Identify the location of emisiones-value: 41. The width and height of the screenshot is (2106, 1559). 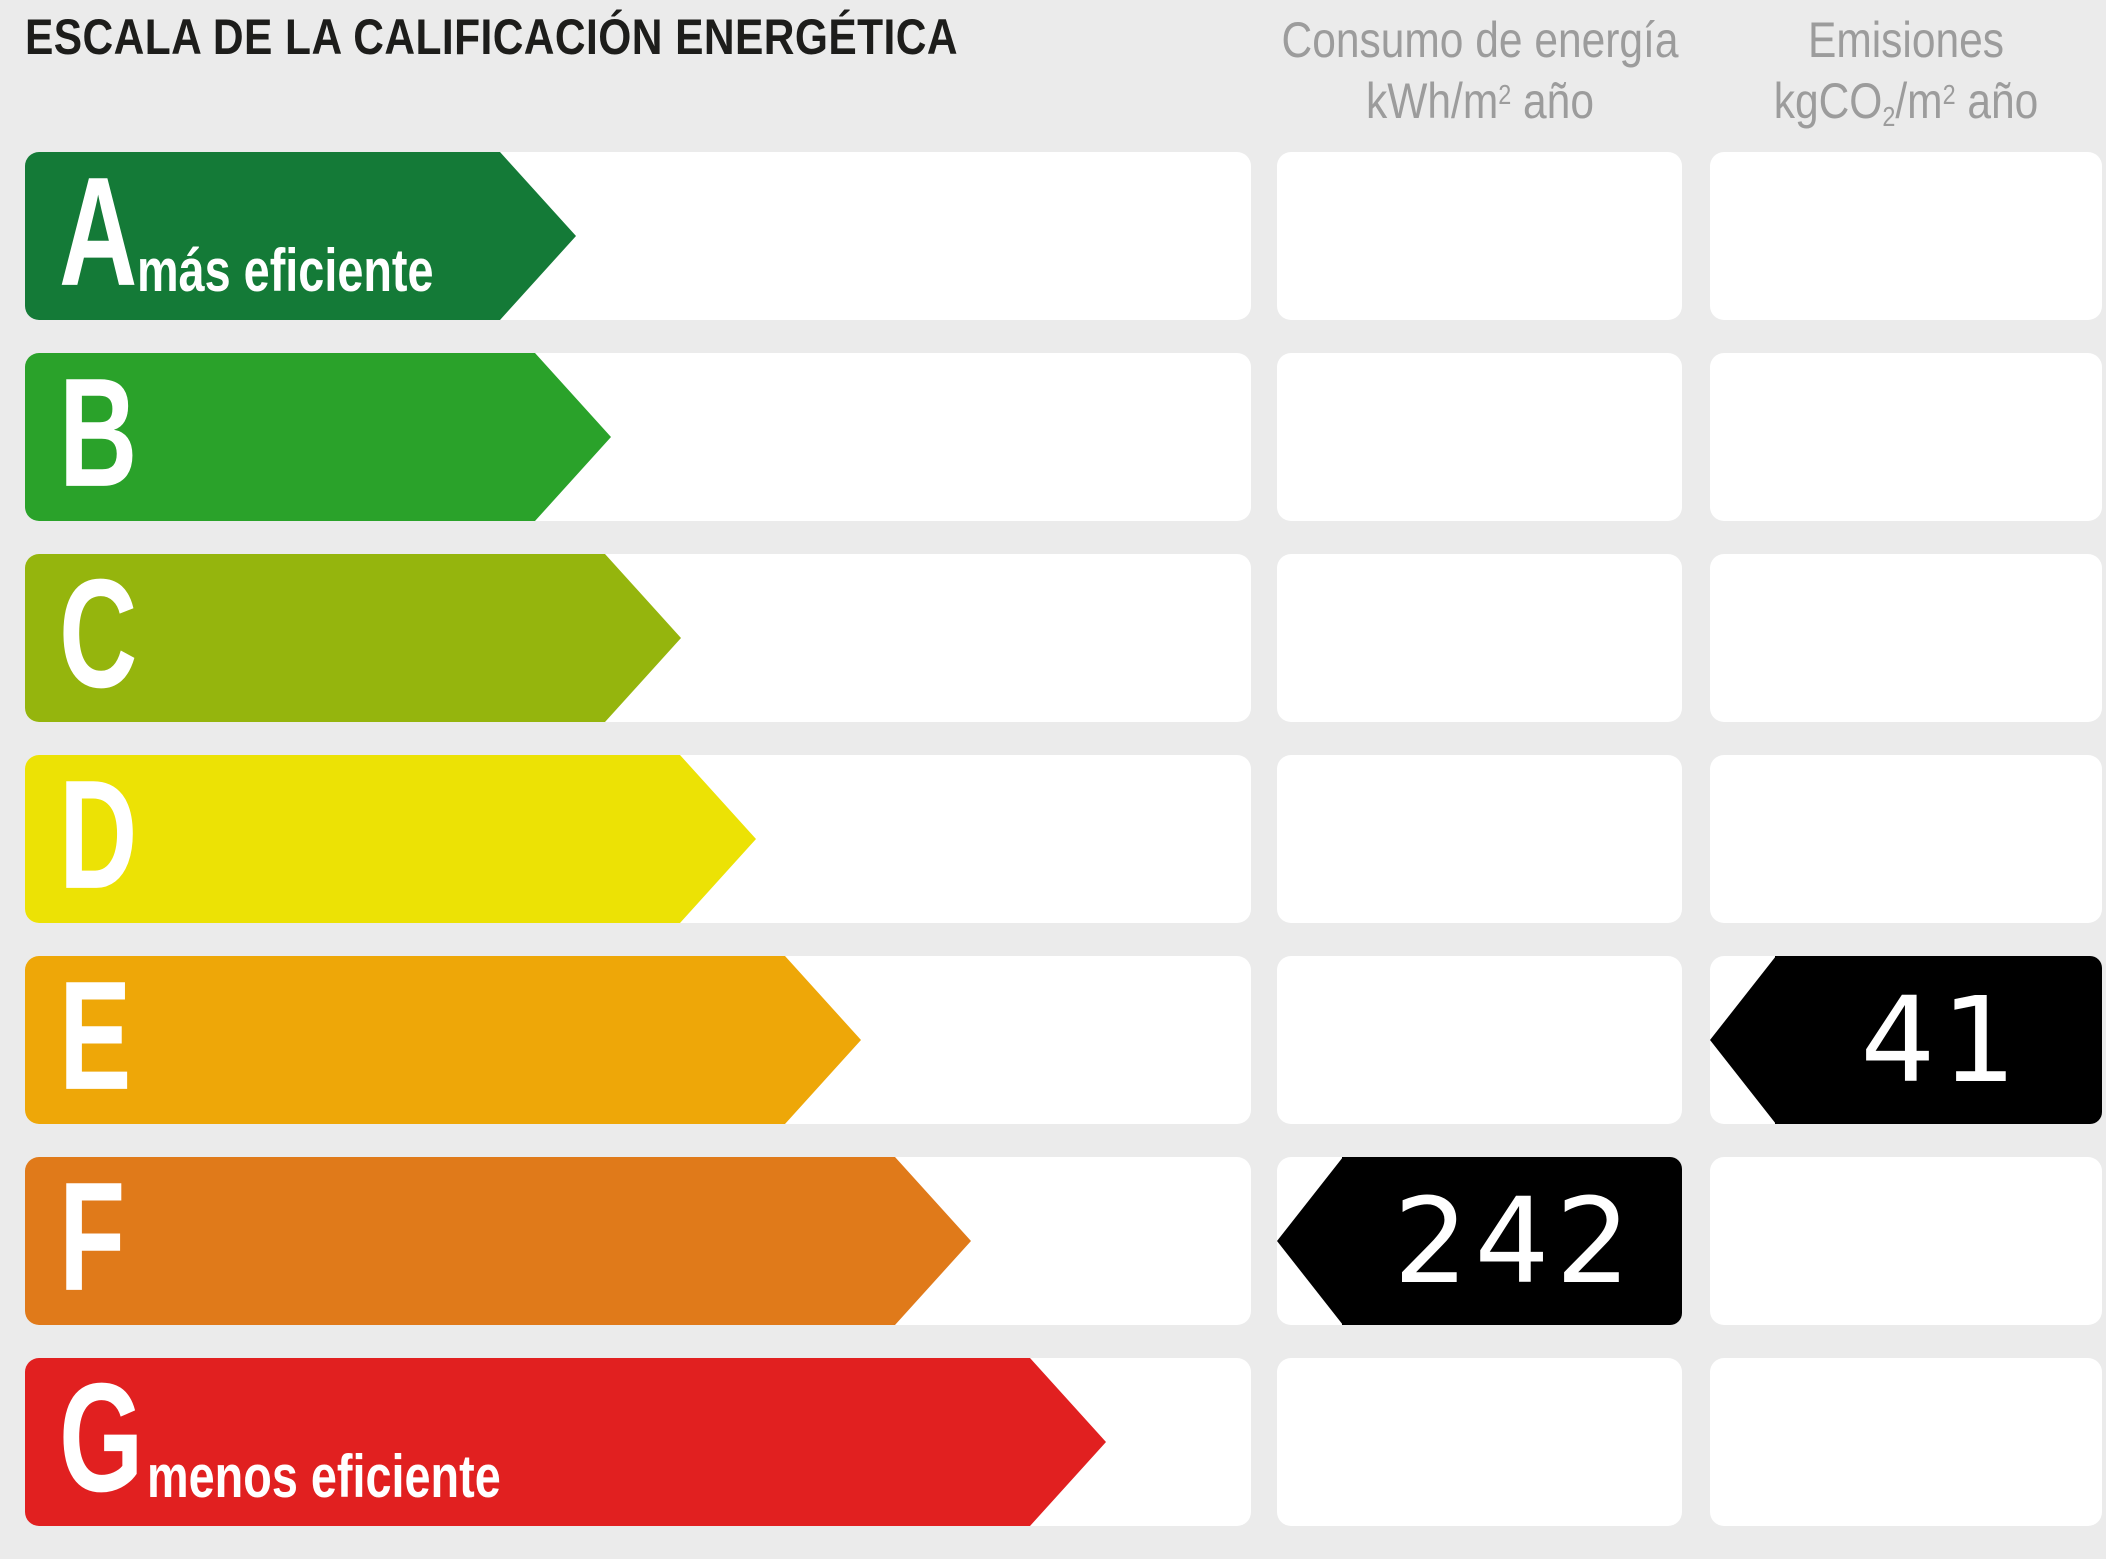
(1941, 1040).